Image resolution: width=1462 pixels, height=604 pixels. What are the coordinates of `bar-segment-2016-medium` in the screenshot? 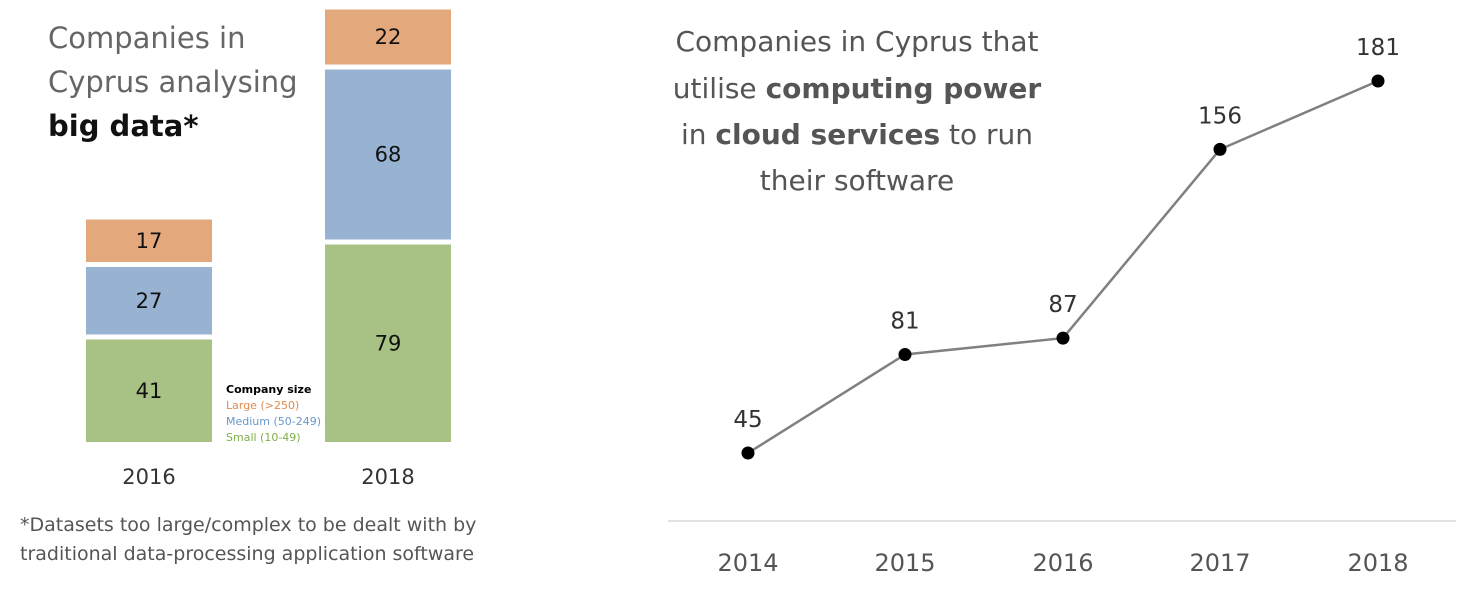 It's located at (149, 301).